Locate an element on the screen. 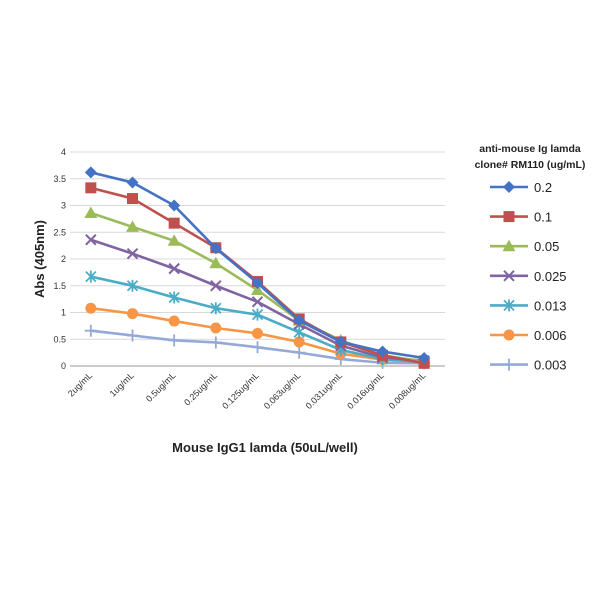  y-tick-label: 2 is located at coordinates (63, 259).